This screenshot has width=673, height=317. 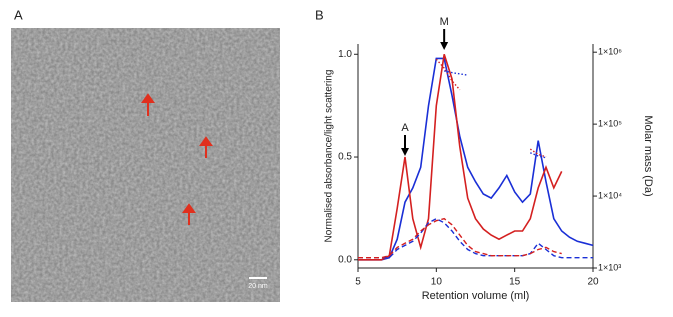 What do you see at coordinates (329, 156) in the screenshot?
I see `y-axis-title: Normalised absorbance/light scattering` at bounding box center [329, 156].